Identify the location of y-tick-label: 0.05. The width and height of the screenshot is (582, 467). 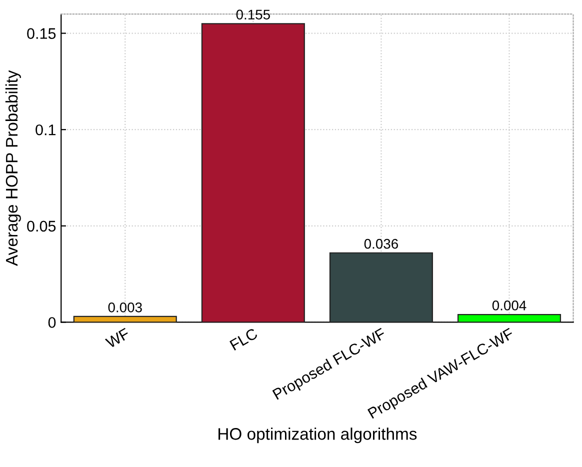
(41, 226).